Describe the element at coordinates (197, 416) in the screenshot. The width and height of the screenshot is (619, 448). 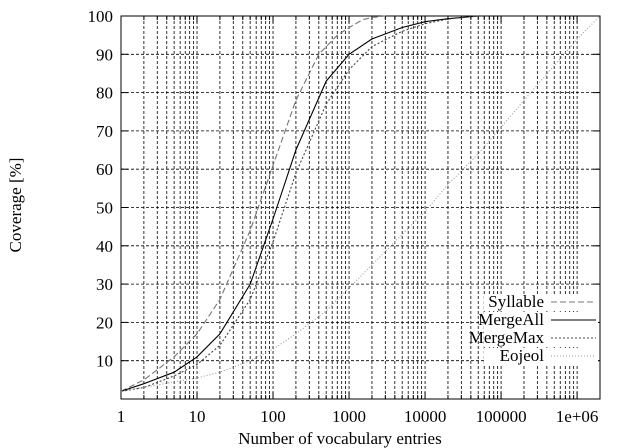
I see `x-tick-label: 10` at that location.